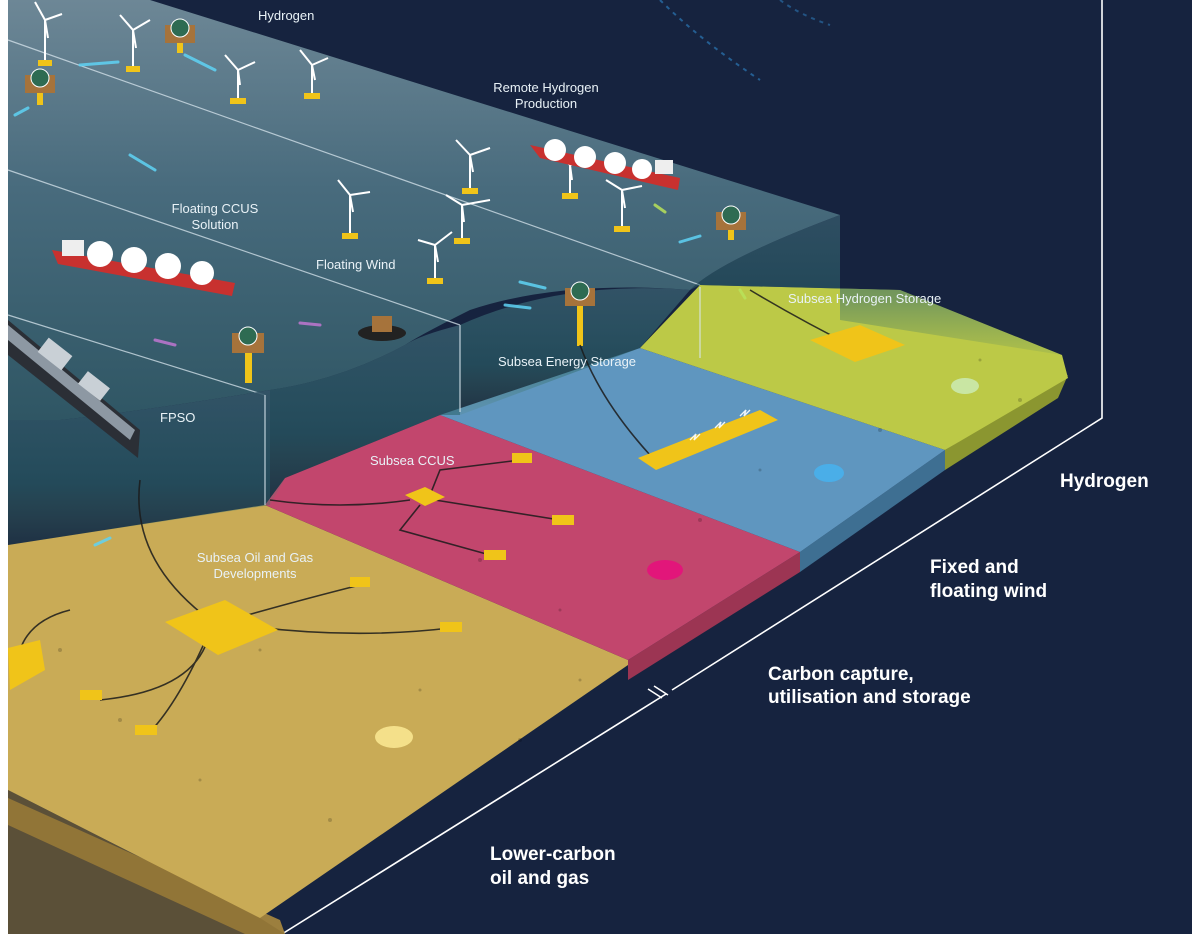  Describe the element at coordinates (334, 172) in the screenshot. I see `turbine-foundations` at that location.